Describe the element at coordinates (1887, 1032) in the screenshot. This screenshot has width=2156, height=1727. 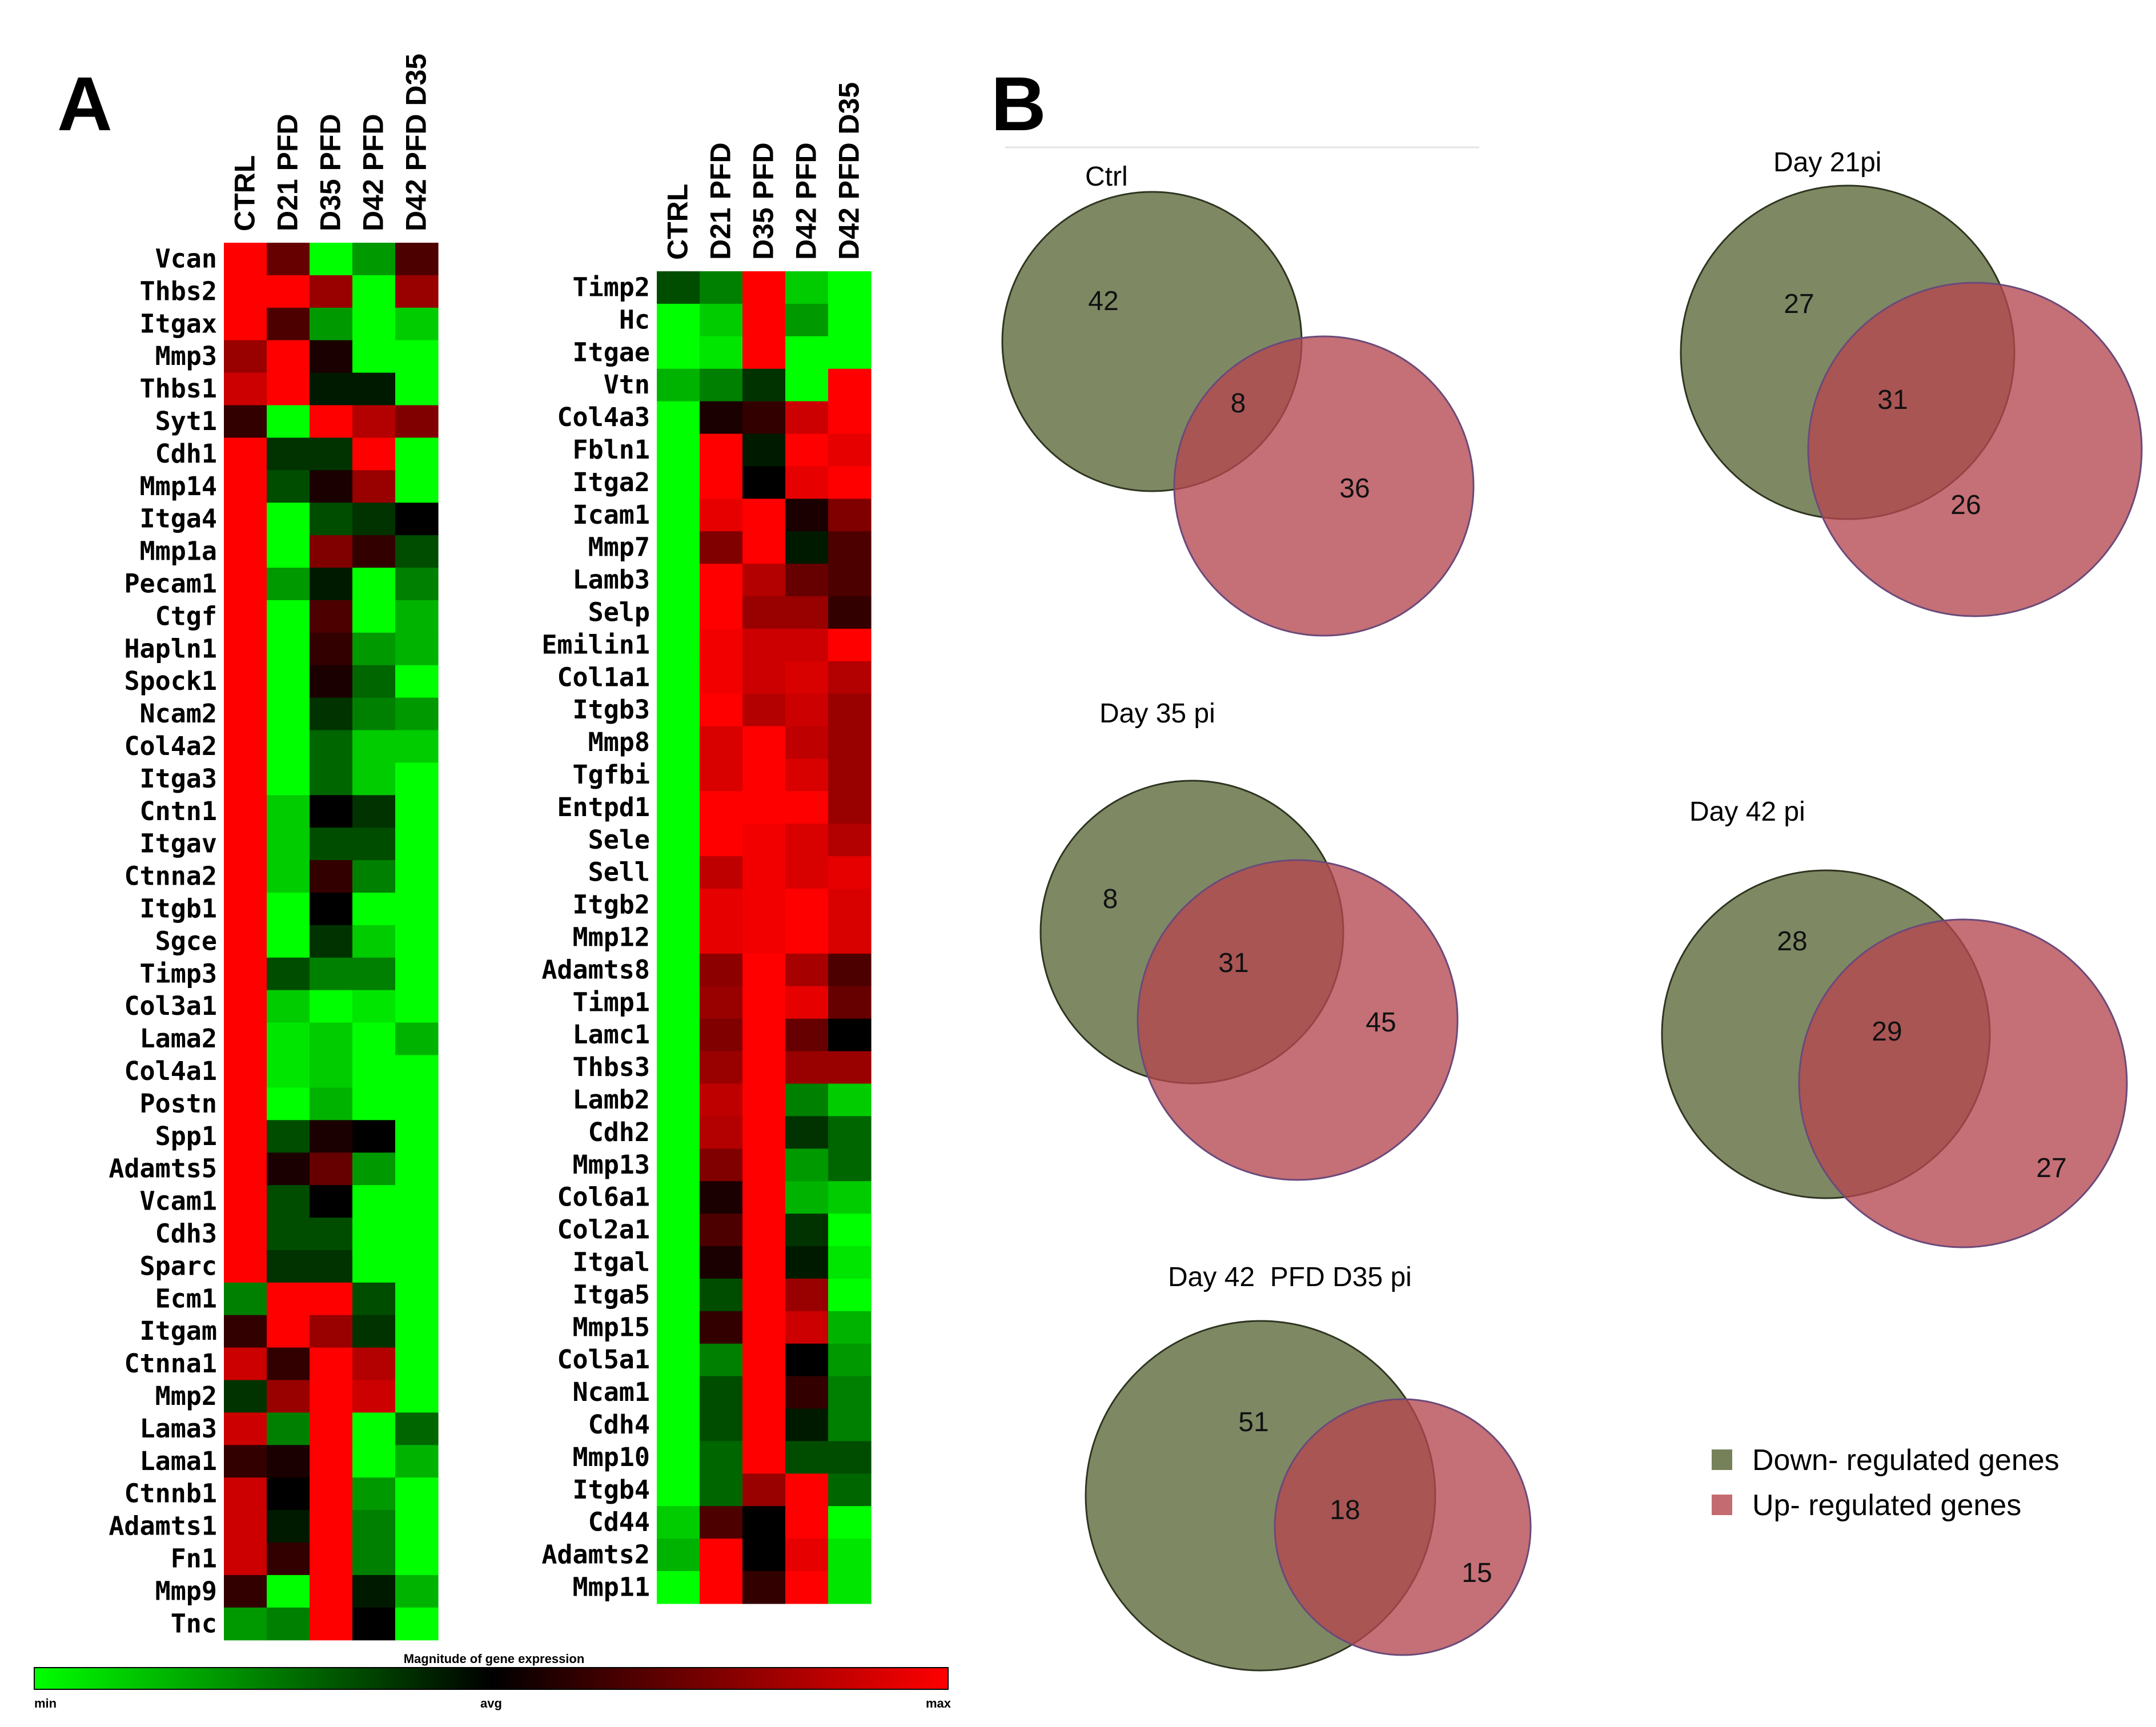
I see `venn-overlap-count: 29` at that location.